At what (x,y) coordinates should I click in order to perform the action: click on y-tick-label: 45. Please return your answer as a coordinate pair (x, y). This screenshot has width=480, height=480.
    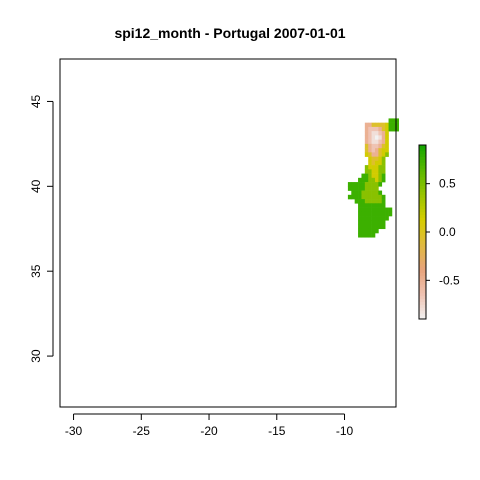
    Looking at the image, I should click on (36, 101).